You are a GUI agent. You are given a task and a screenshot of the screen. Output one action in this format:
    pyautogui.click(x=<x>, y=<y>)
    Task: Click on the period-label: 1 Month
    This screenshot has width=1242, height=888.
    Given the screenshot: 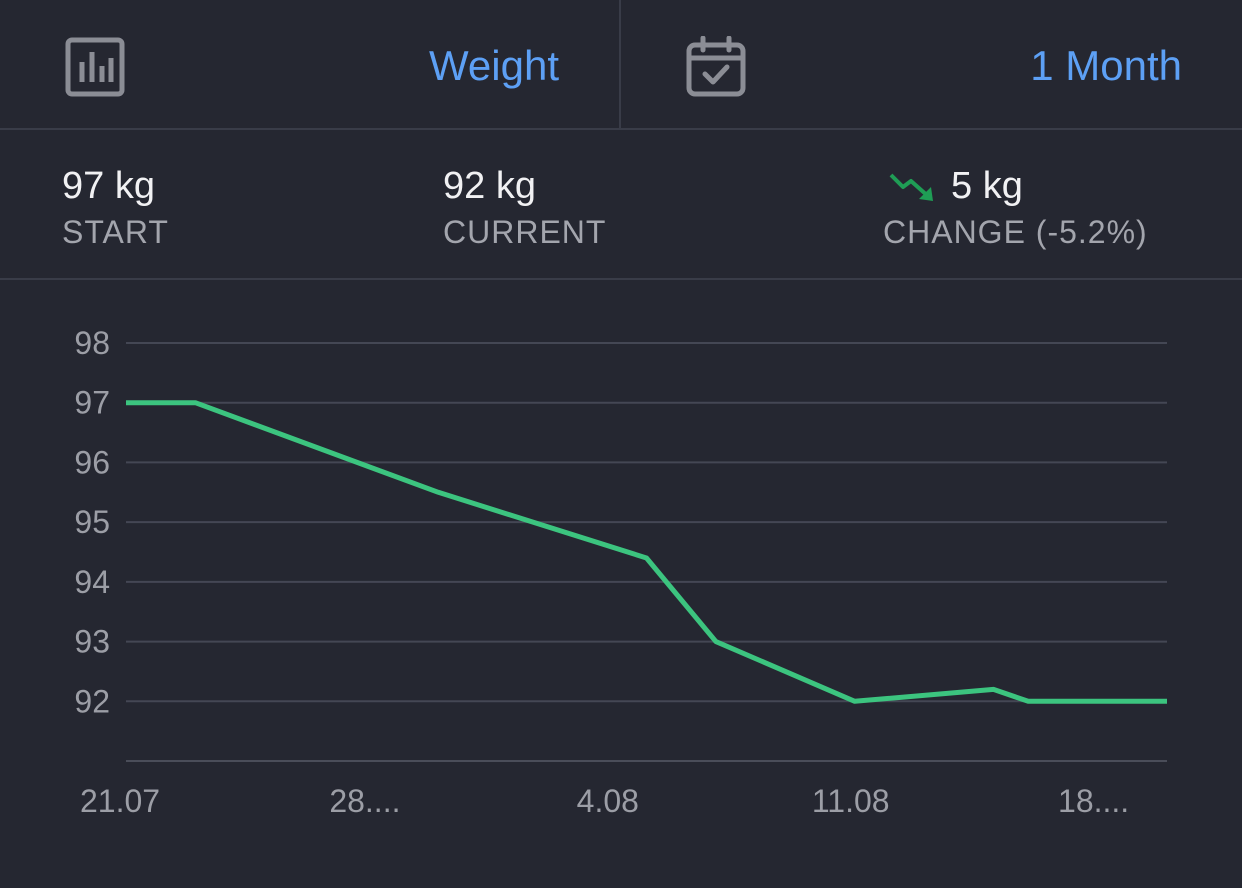 What is the action you would take?
    pyautogui.click(x=1106, y=65)
    